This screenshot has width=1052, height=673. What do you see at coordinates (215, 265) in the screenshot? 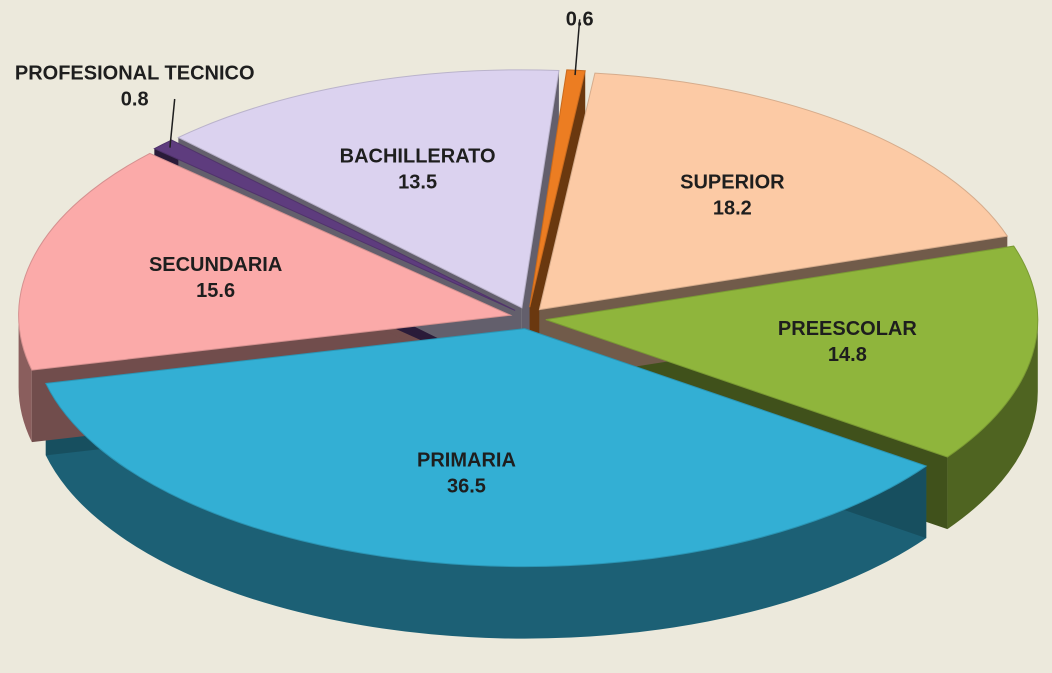
I see `slice-label: SECUNDARIA` at bounding box center [215, 265].